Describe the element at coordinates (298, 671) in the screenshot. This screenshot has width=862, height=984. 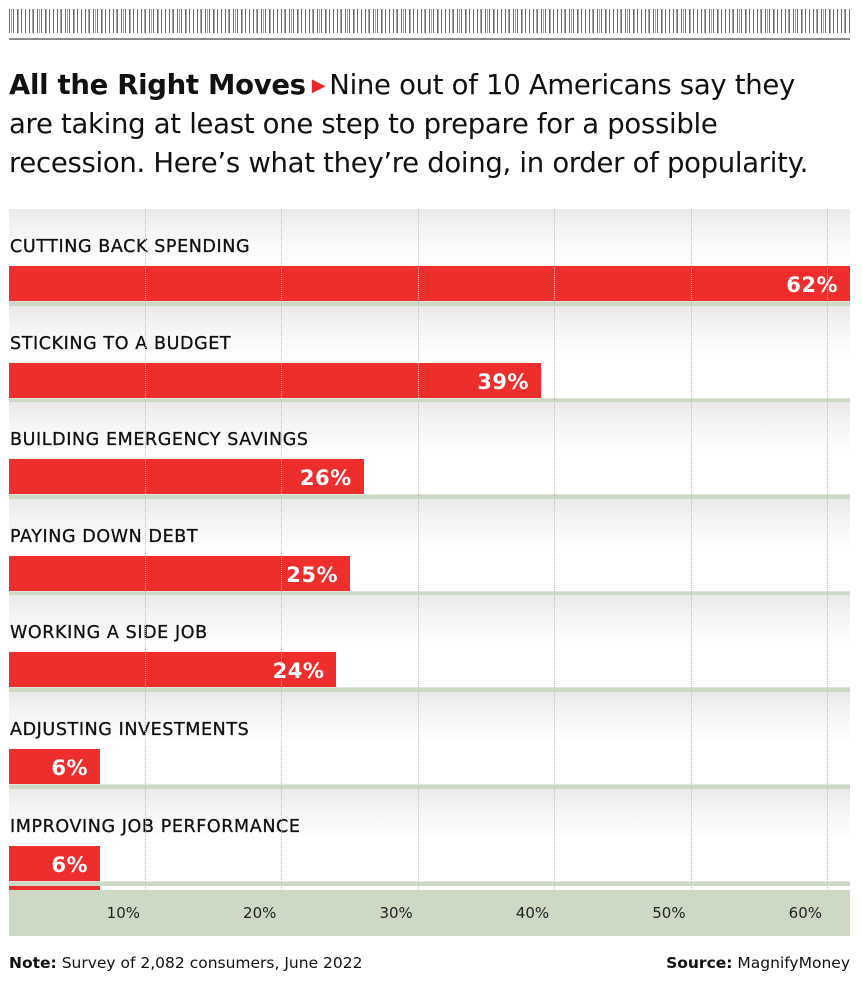
I see `value-label: 24%` at that location.